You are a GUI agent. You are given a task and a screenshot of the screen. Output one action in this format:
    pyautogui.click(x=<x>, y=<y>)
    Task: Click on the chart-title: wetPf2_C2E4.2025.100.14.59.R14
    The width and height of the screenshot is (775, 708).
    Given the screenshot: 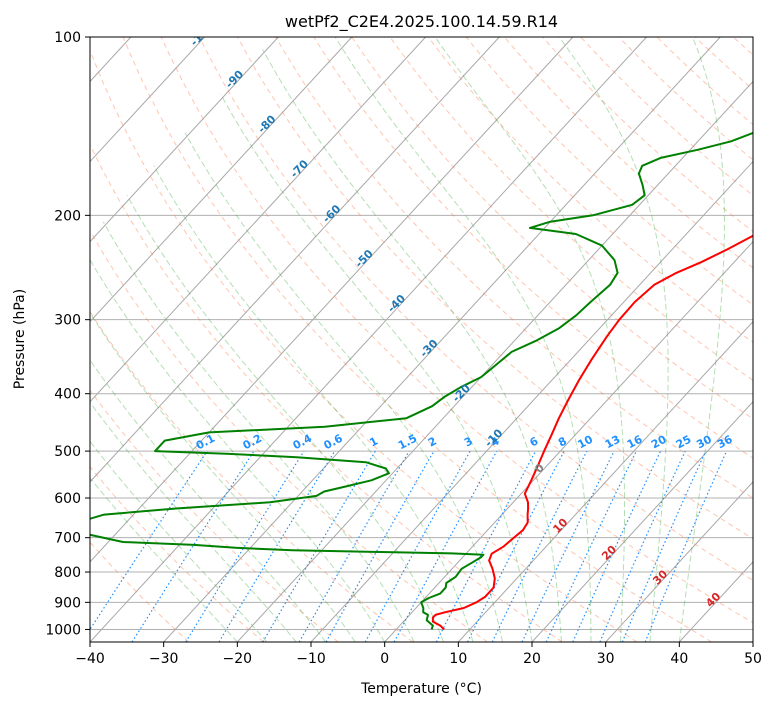 What is the action you would take?
    pyautogui.click(x=421, y=22)
    